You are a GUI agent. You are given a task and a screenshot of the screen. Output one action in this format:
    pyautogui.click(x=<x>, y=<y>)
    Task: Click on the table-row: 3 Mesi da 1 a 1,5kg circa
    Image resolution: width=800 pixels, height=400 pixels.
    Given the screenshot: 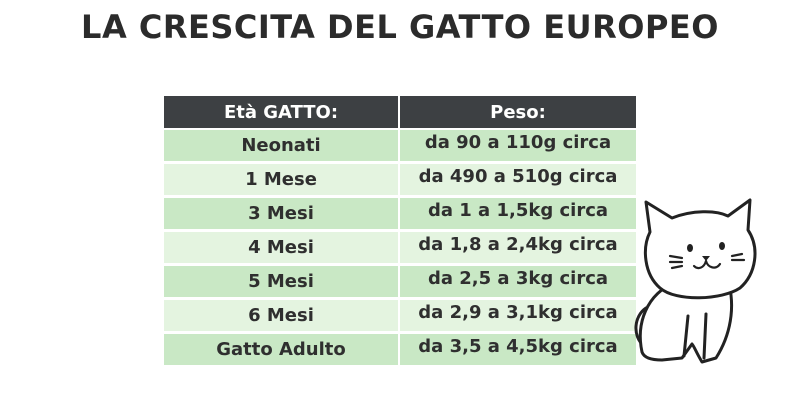 What is the action you would take?
    pyautogui.click(x=400, y=215)
    